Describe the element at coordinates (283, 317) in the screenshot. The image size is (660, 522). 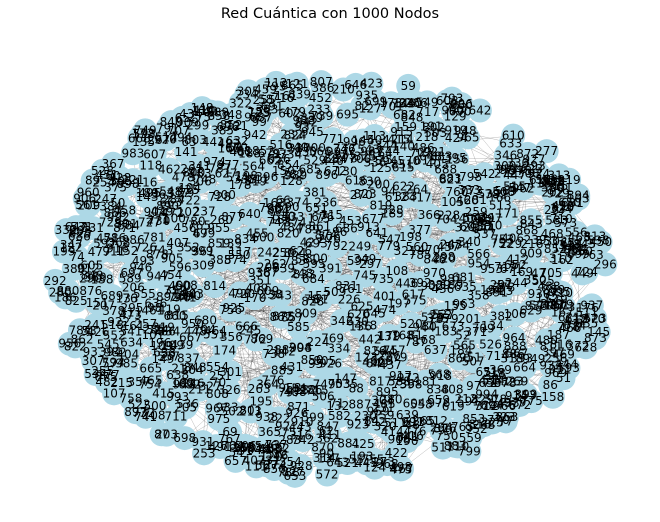
I see `node-label: 875` at that location.